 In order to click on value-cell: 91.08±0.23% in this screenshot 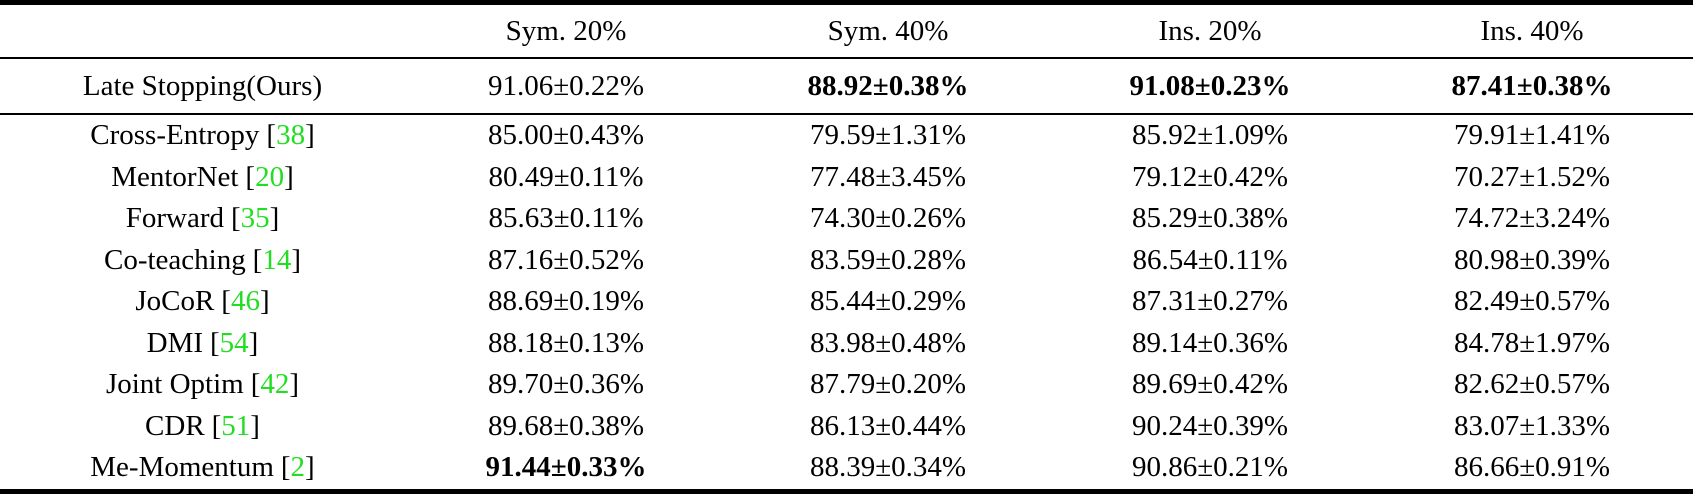, I will do `click(1210, 85)`.